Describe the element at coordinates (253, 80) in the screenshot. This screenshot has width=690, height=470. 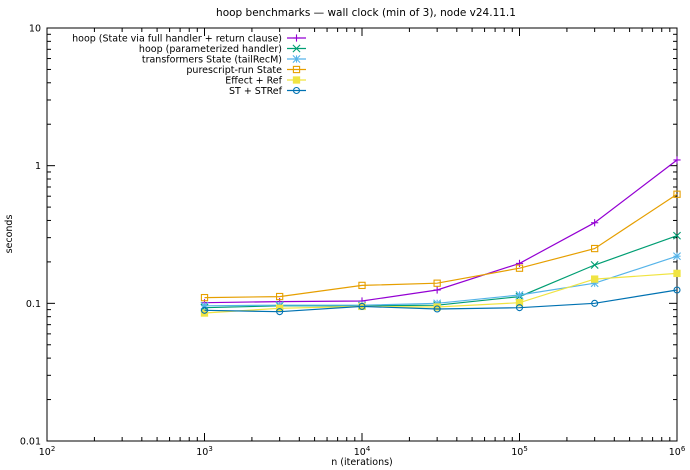
I see `legend-label: Effect + Ref` at that location.